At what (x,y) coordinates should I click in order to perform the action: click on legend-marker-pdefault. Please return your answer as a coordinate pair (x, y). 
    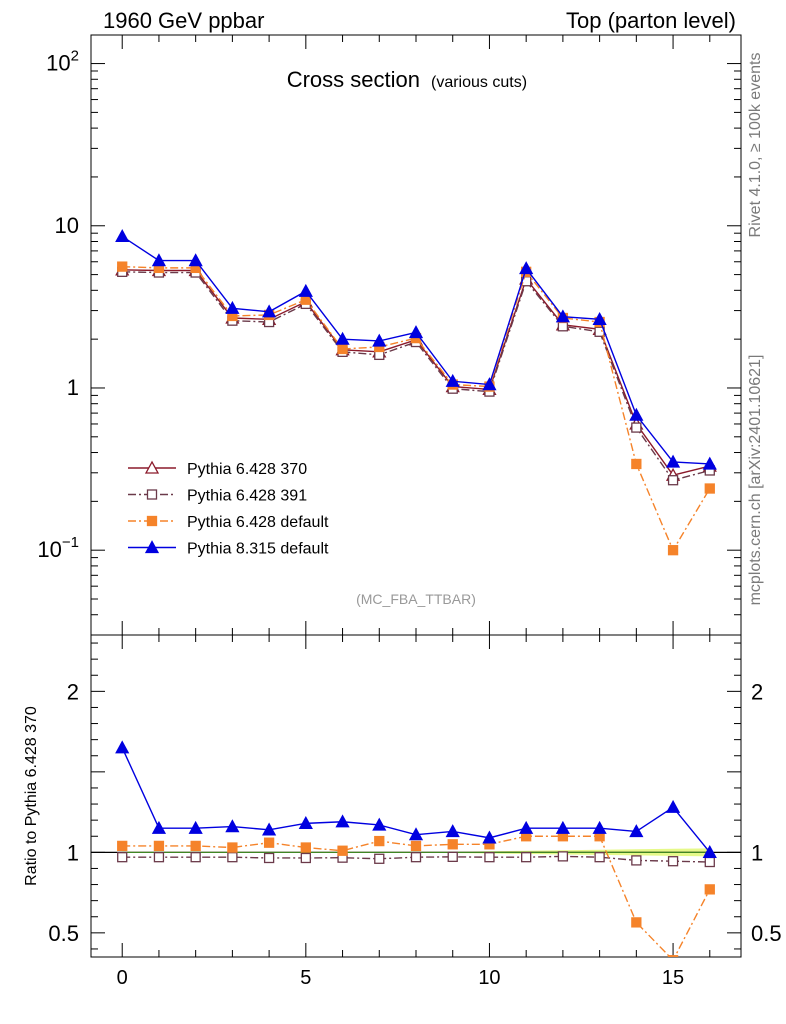
    Looking at the image, I should click on (152, 521).